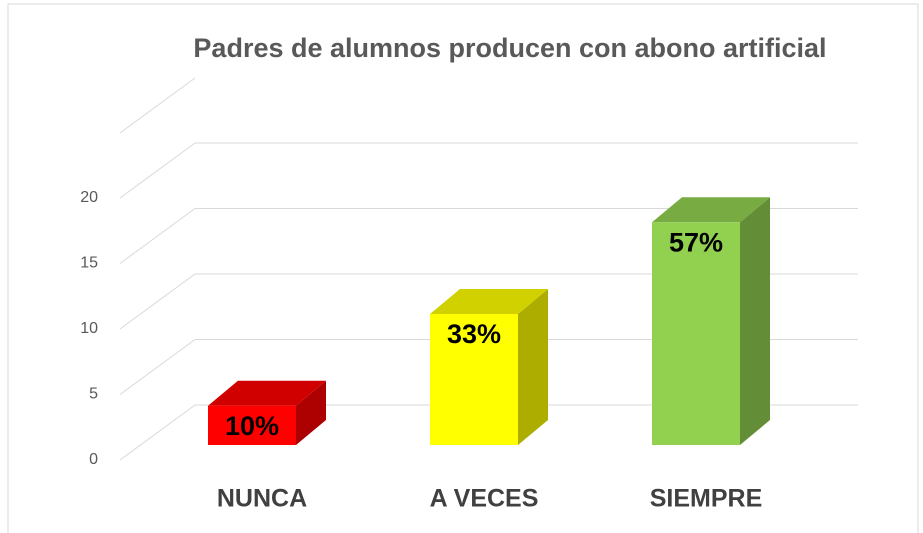 Image resolution: width=923 pixels, height=533 pixels. I want to click on plane-edge, so click(157, 105).